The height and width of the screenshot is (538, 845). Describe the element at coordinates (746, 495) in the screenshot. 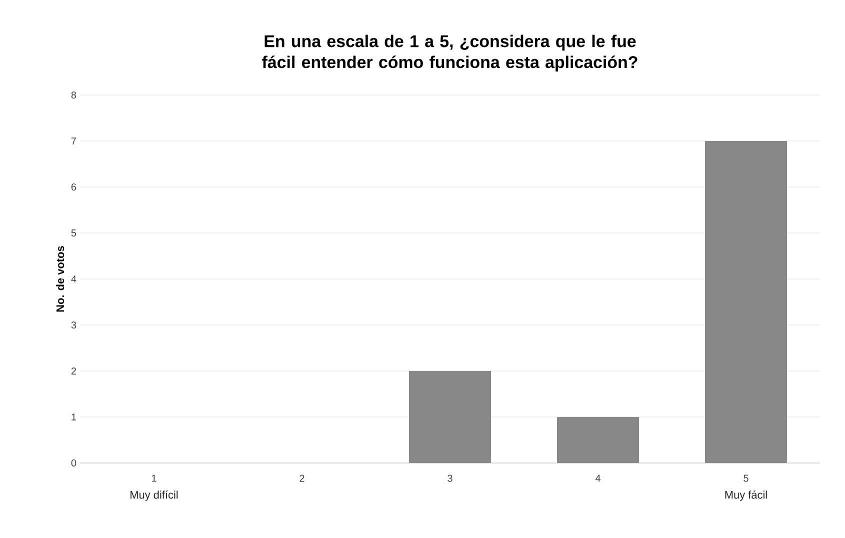

I see `text: Muy fácil` at that location.